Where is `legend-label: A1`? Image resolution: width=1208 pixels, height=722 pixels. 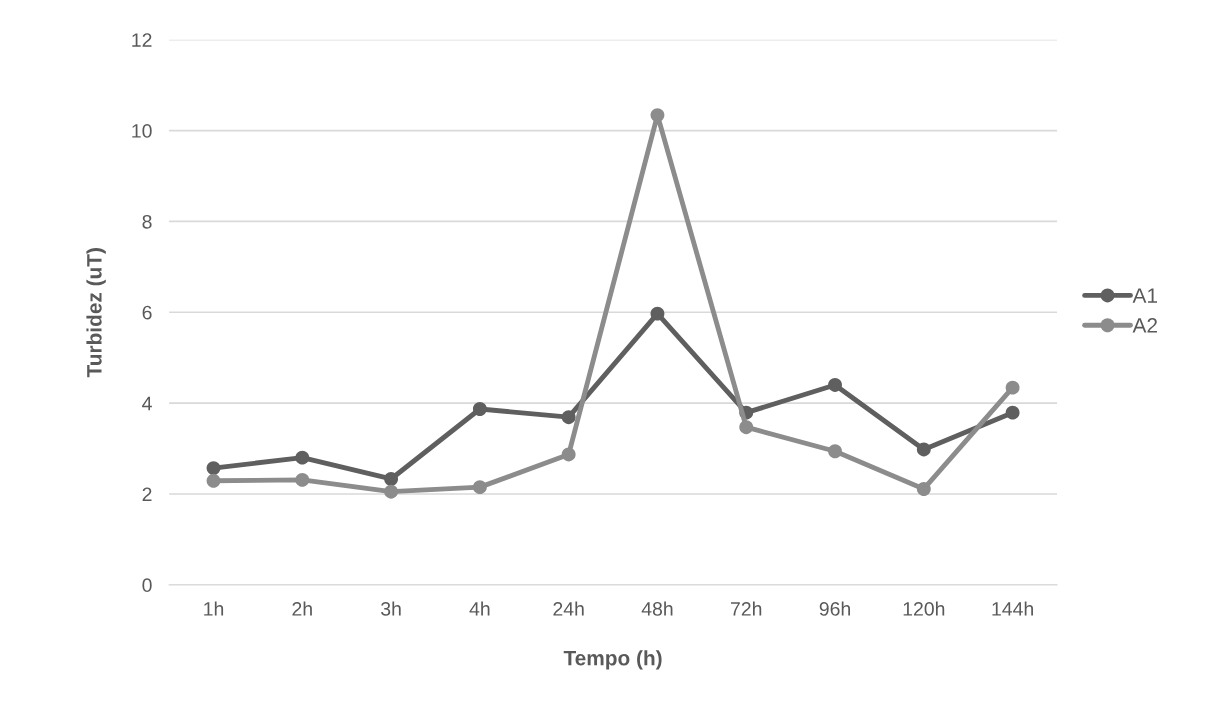
legend-label: A1 is located at coordinates (1145, 295).